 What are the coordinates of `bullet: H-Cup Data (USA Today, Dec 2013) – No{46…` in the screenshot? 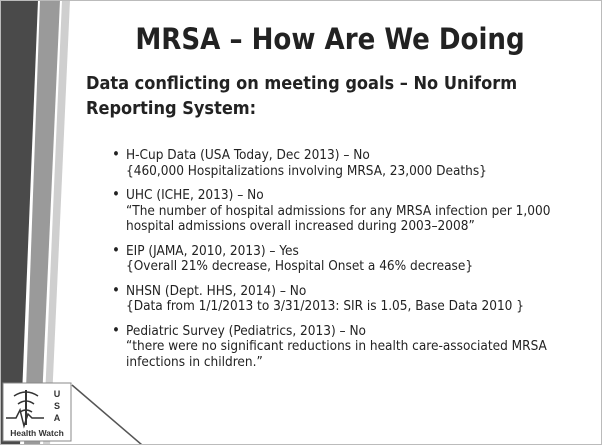 It's located at (347, 163).